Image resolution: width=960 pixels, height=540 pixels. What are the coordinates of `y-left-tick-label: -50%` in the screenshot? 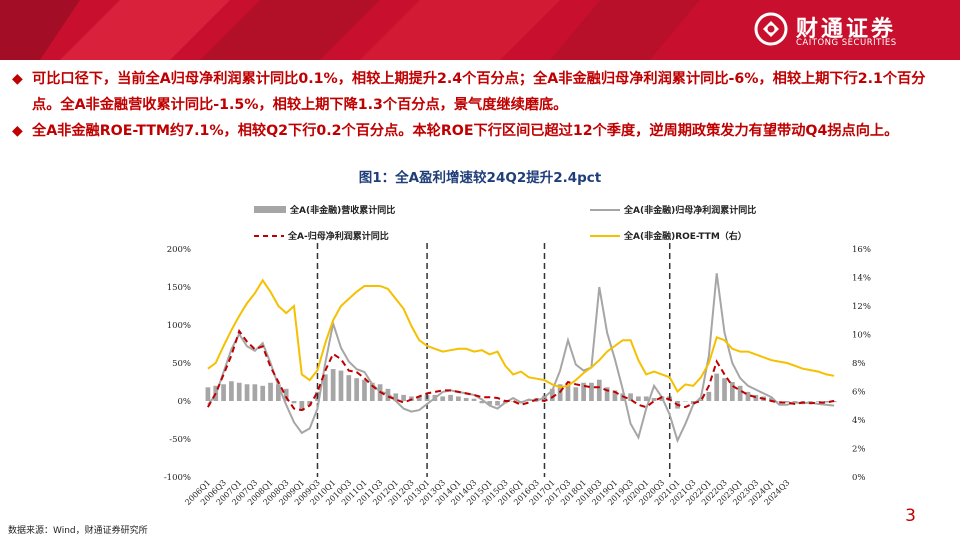 It's located at (180, 440).